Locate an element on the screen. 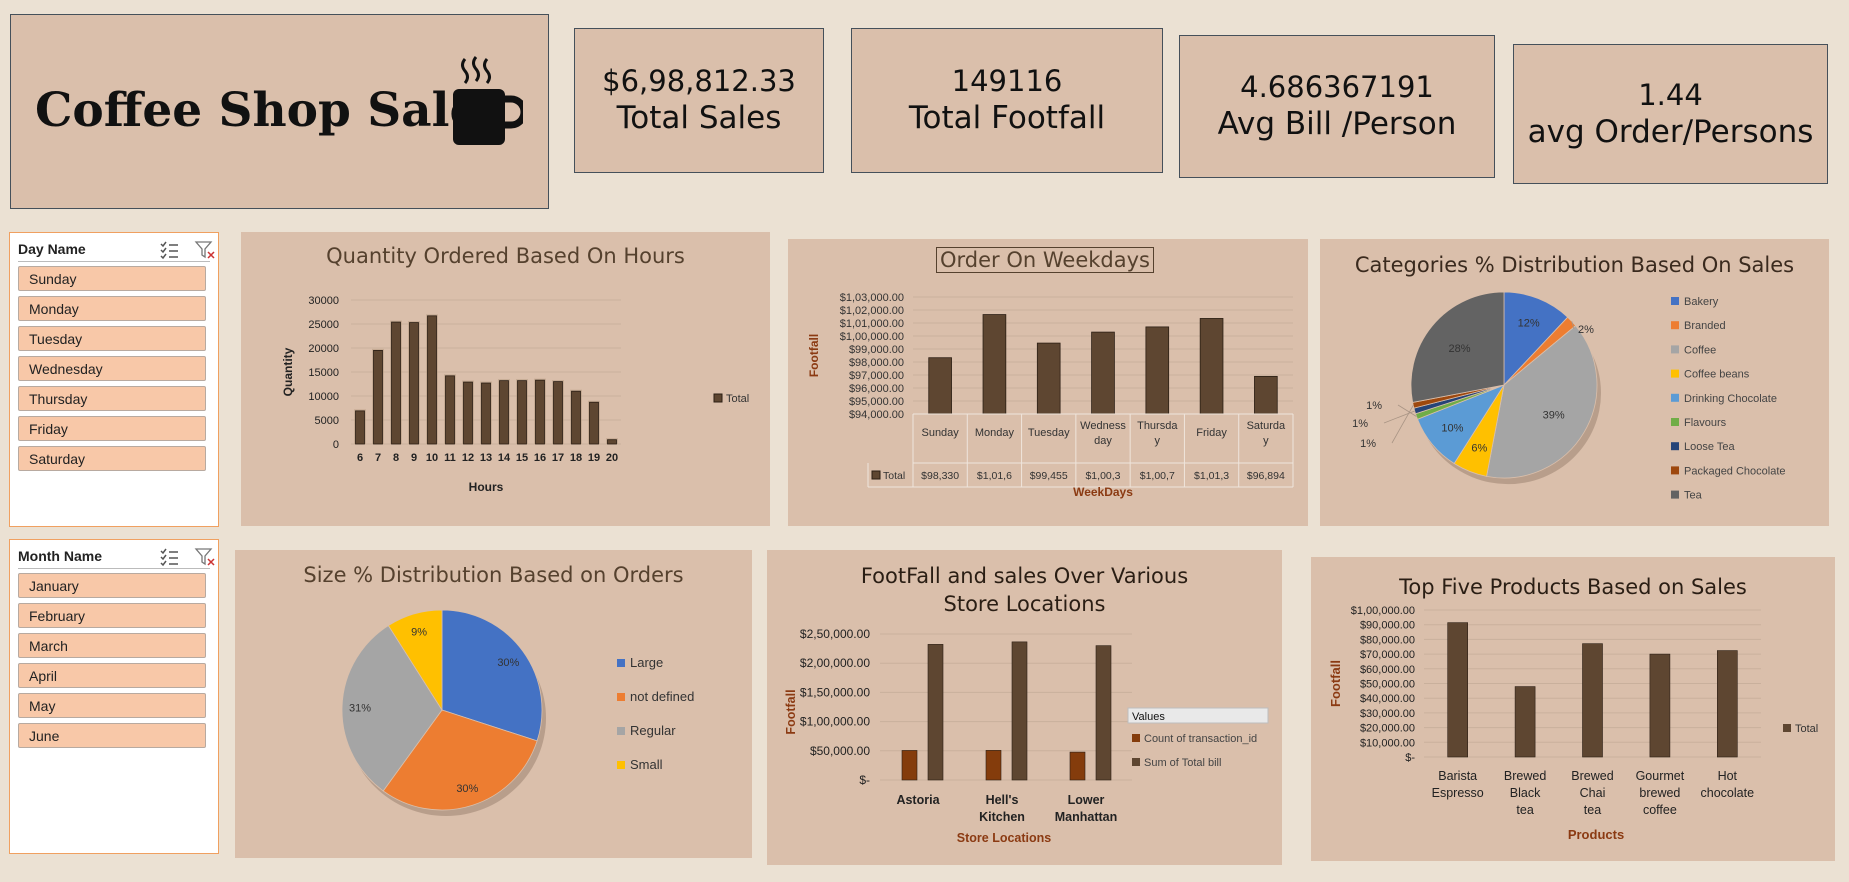  x-tick-label: Astoria is located at coordinates (918, 800).